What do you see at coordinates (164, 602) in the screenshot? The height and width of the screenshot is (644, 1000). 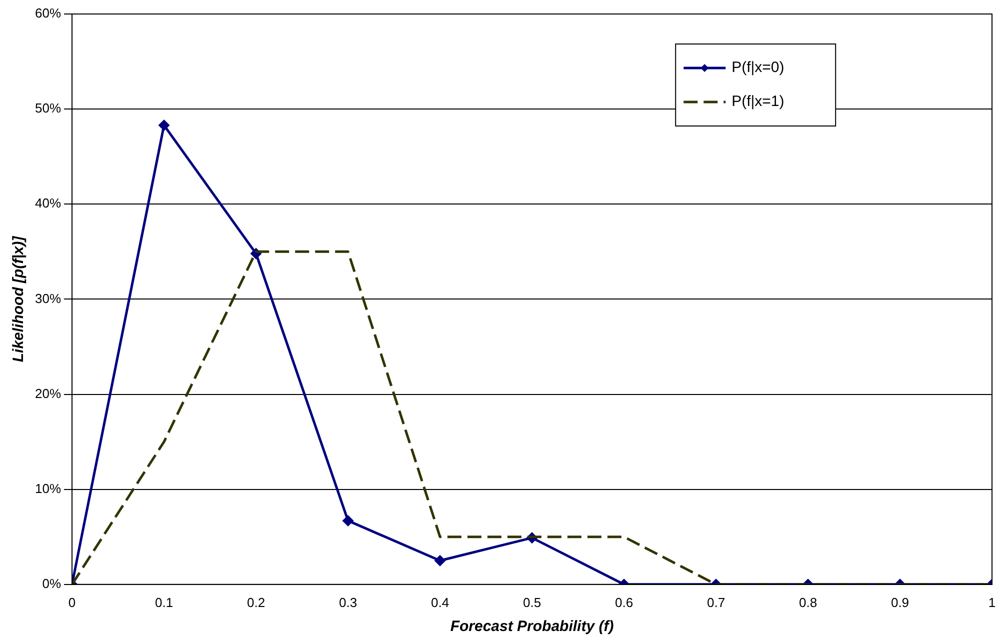 I see `x-tick-label: 0.1` at bounding box center [164, 602].